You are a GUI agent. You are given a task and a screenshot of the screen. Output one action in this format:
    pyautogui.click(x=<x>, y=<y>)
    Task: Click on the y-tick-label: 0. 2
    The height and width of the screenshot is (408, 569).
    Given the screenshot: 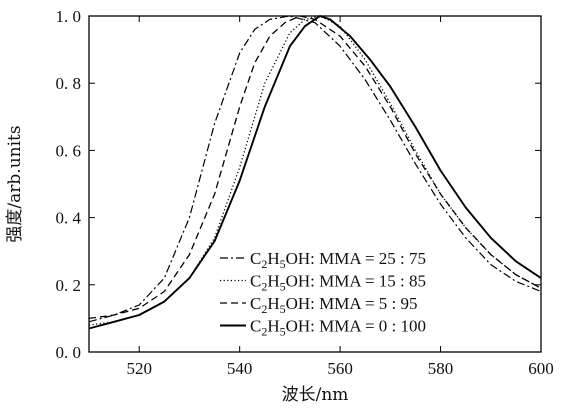 What is the action you would take?
    pyautogui.click(x=69, y=285)
    